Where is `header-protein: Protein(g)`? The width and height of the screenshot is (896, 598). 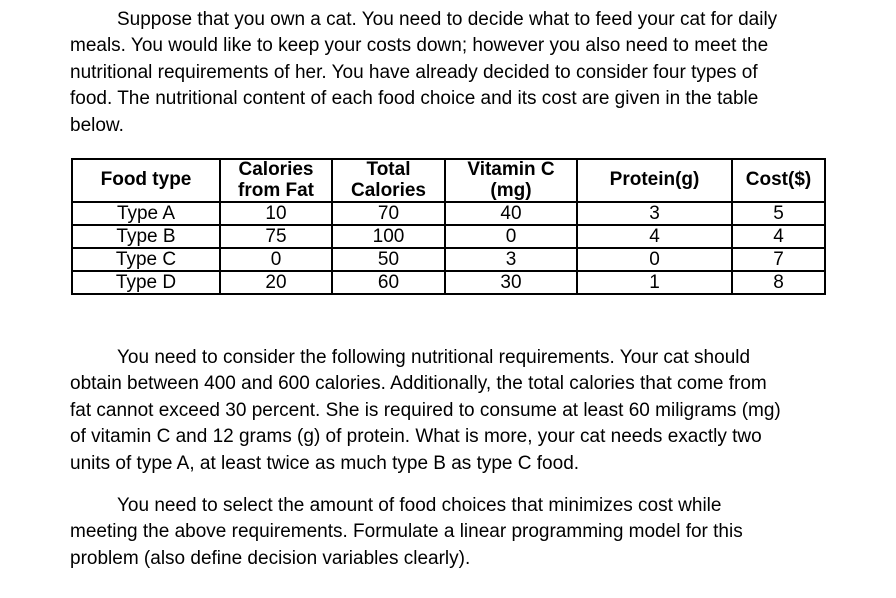
header-protein: Protein(g) is located at coordinates (654, 180).